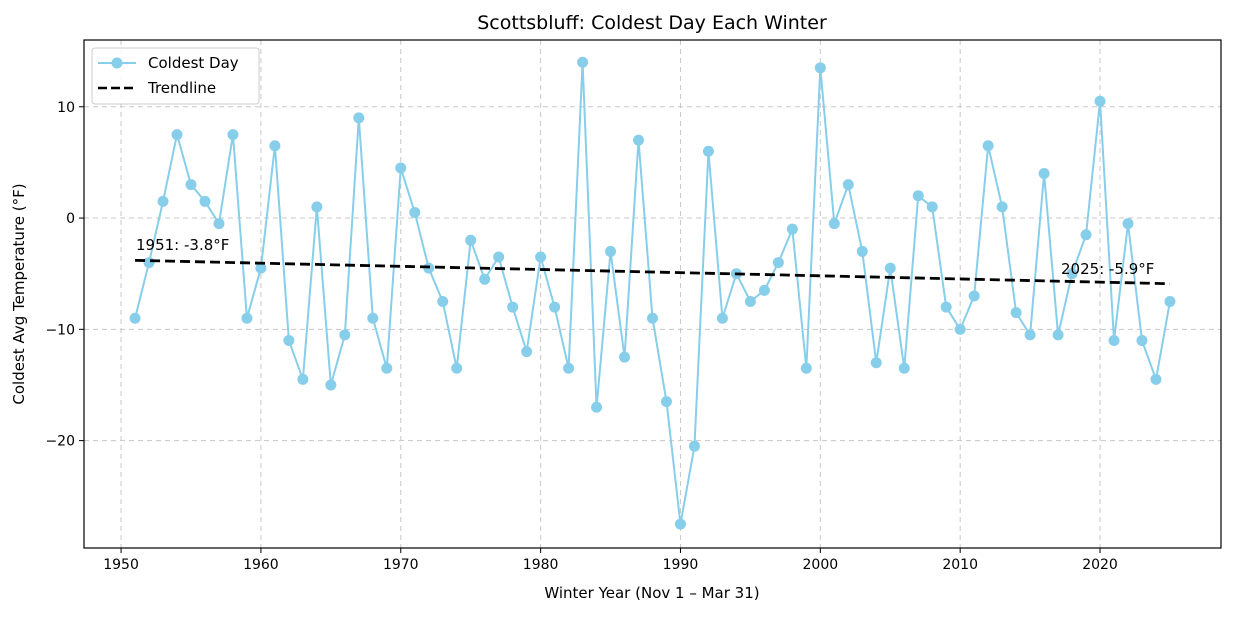  I want to click on x-tick-label: 1970, so click(401, 565).